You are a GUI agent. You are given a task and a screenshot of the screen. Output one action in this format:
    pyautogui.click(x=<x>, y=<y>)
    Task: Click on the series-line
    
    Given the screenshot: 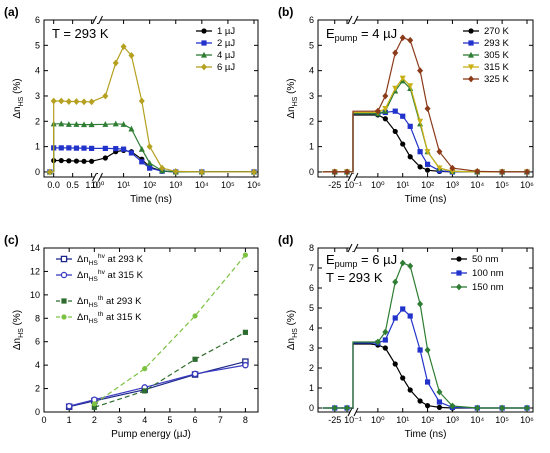 What is the action you would take?
    pyautogui.click(x=424, y=335)
    